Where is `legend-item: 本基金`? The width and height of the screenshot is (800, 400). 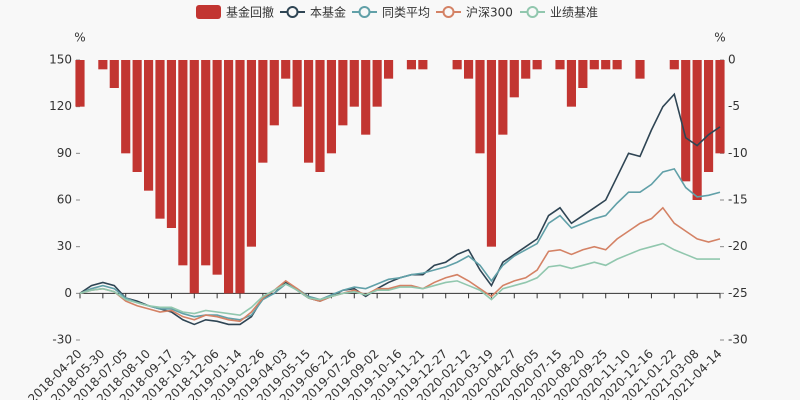
legend-item: 本基金 is located at coordinates (313, 12).